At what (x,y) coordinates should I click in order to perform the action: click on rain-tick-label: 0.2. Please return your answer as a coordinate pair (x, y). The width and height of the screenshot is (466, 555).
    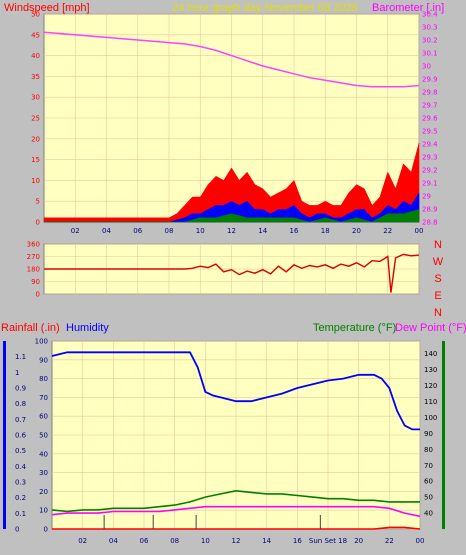
    Looking at the image, I should click on (20, 498).